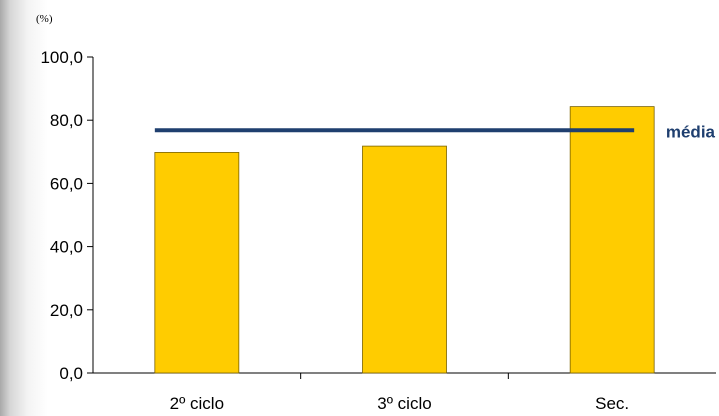 The width and height of the screenshot is (719, 416). Describe the element at coordinates (197, 403) in the screenshot. I see `x-category-label: 2º ciclo` at that location.